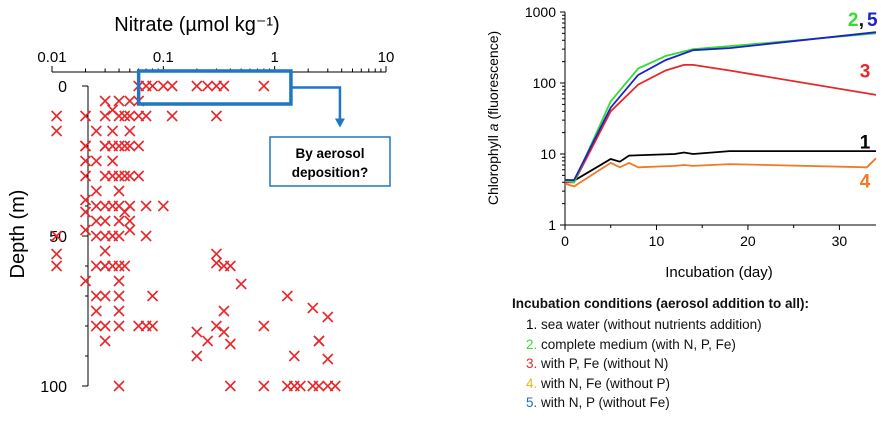  I want to click on series-label: 5, so click(872, 20).